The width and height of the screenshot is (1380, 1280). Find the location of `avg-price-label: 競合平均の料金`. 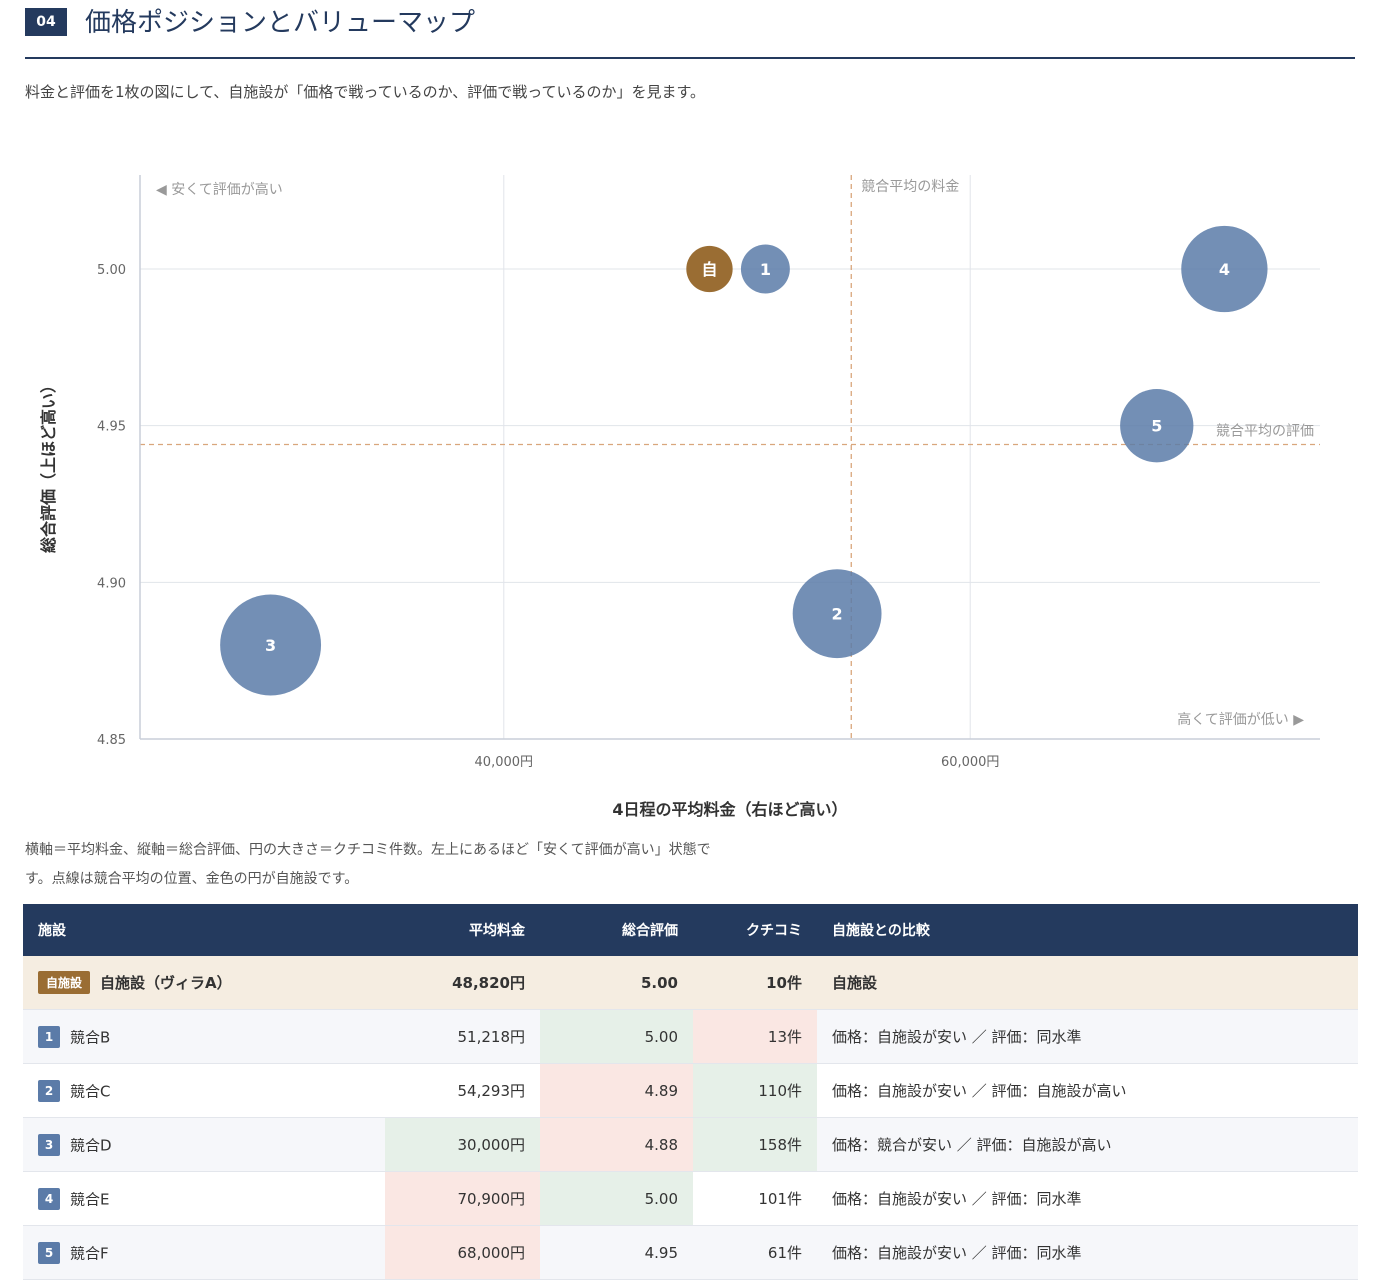

avg-price-label: 競合平均の料金 is located at coordinates (910, 187).